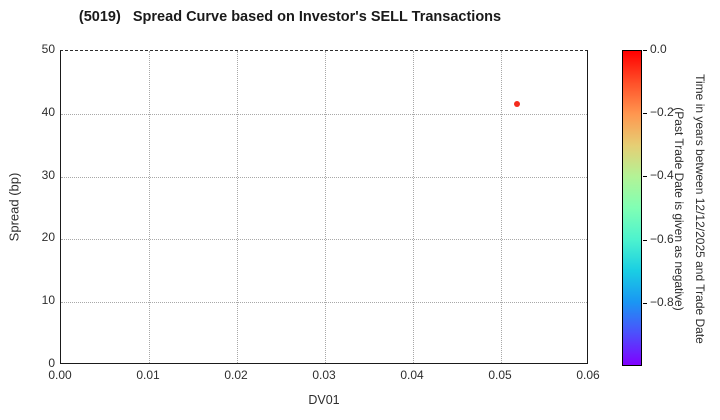 The height and width of the screenshot is (420, 720). What do you see at coordinates (324, 375) in the screenshot?
I see `x-tick-label: 0.03` at bounding box center [324, 375].